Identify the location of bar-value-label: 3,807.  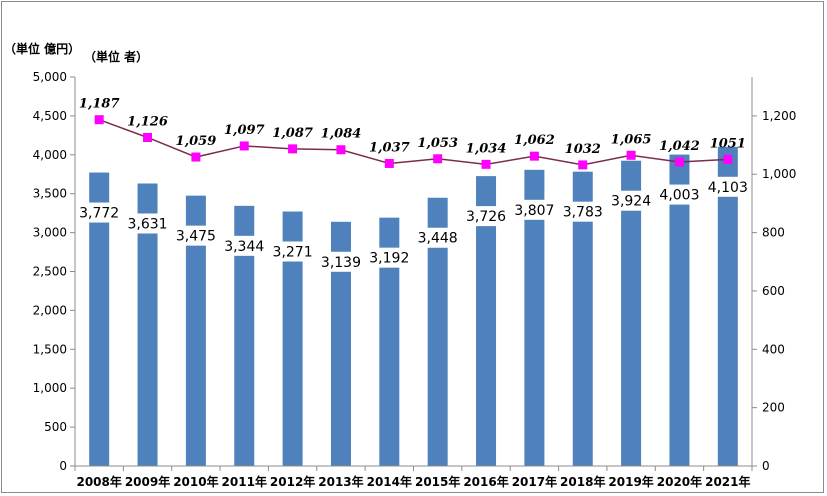
(534, 211).